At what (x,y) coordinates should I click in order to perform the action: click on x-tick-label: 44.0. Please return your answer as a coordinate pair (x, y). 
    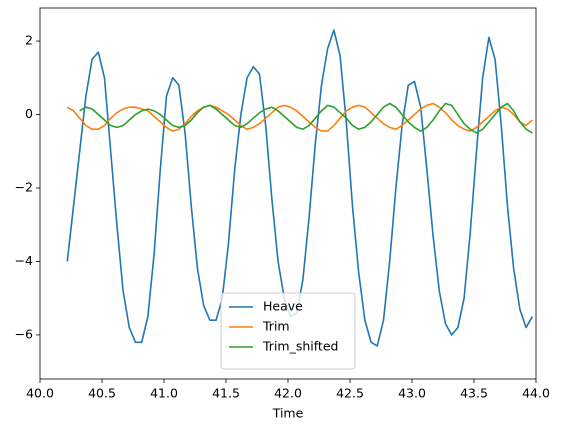
    Looking at the image, I should click on (536, 393).